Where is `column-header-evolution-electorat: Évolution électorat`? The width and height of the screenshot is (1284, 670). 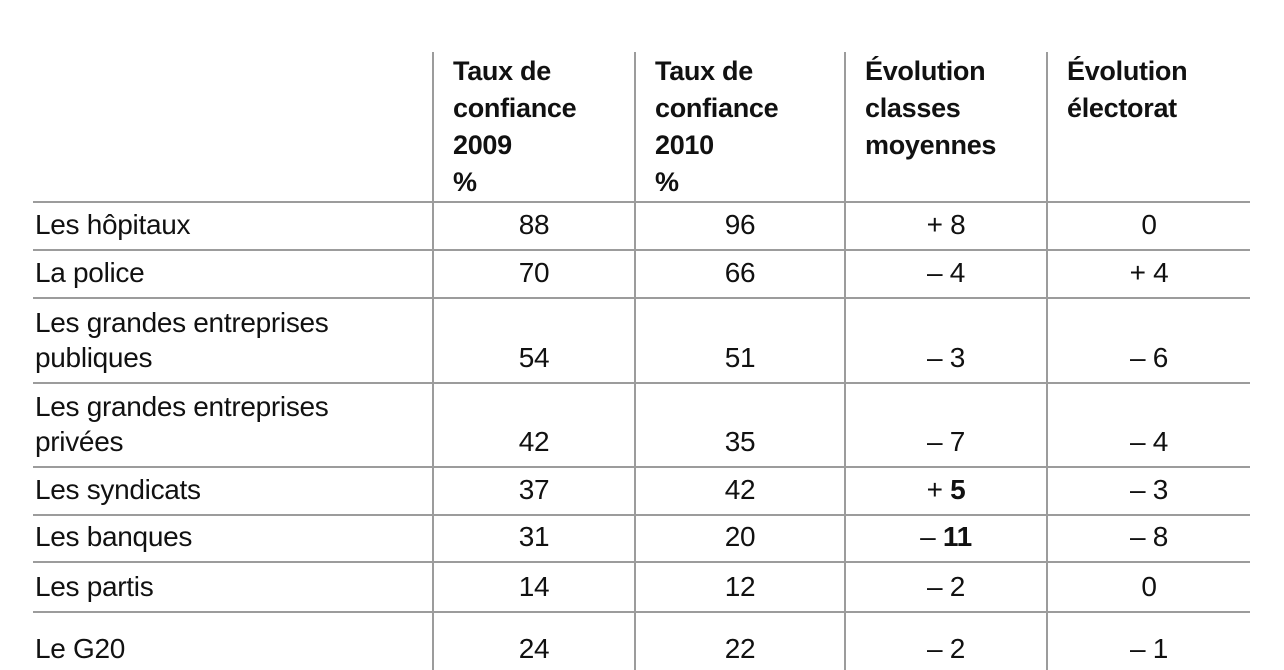
column-header-evolution-electorat: Évolution électorat is located at coordinates (1148, 127).